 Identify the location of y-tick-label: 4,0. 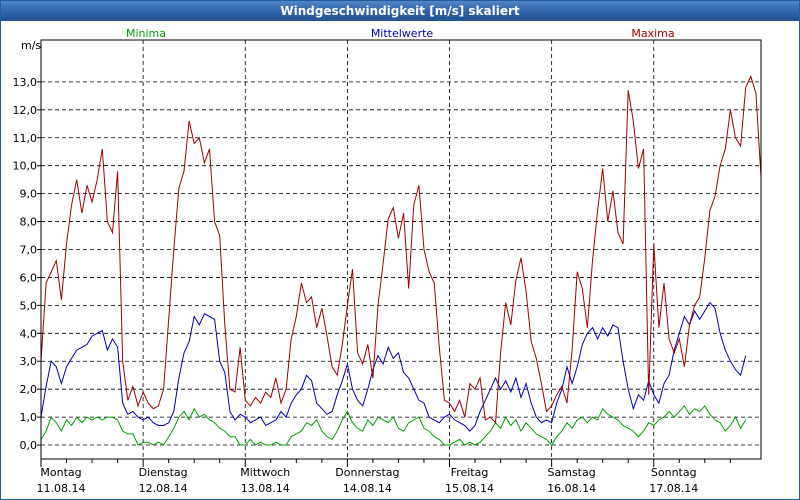
(29, 333).